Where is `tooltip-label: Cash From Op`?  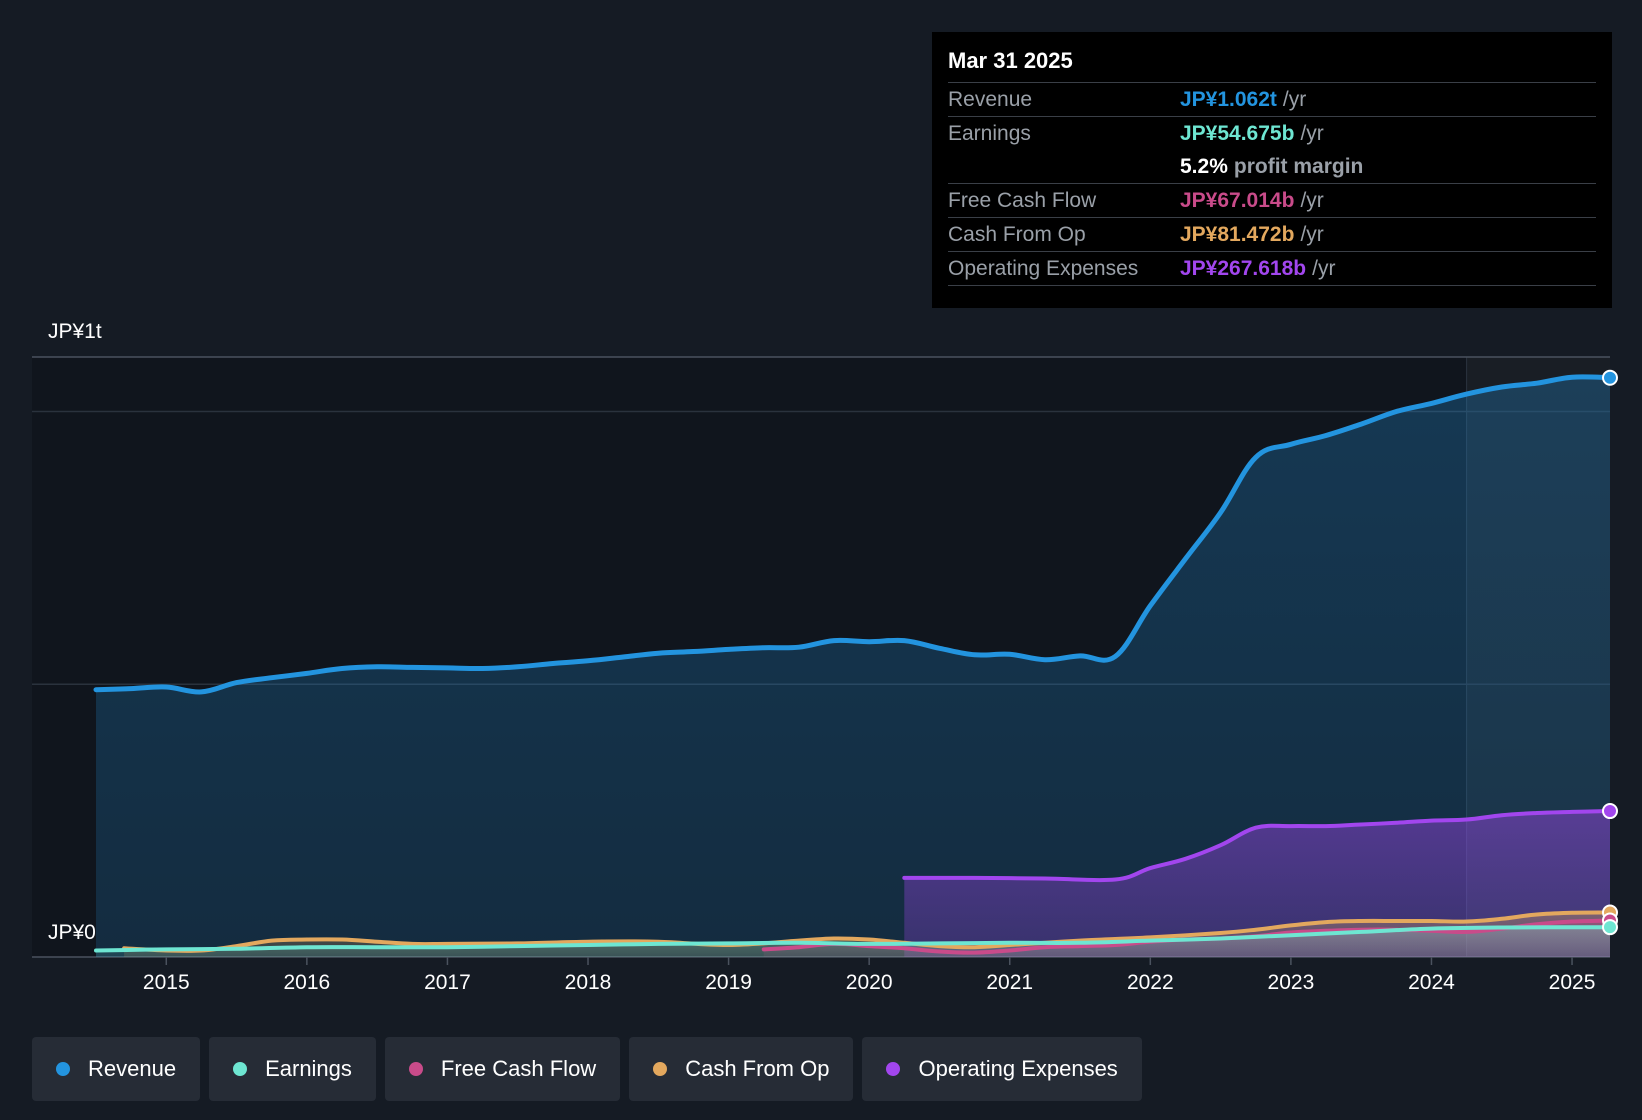 tooltip-label: Cash From Op is located at coordinates (1017, 234).